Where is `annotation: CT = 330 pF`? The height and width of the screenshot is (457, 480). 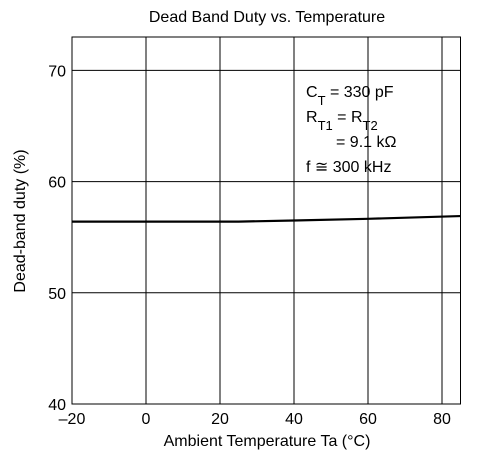
annotation: CT = 330 pF is located at coordinates (350, 96).